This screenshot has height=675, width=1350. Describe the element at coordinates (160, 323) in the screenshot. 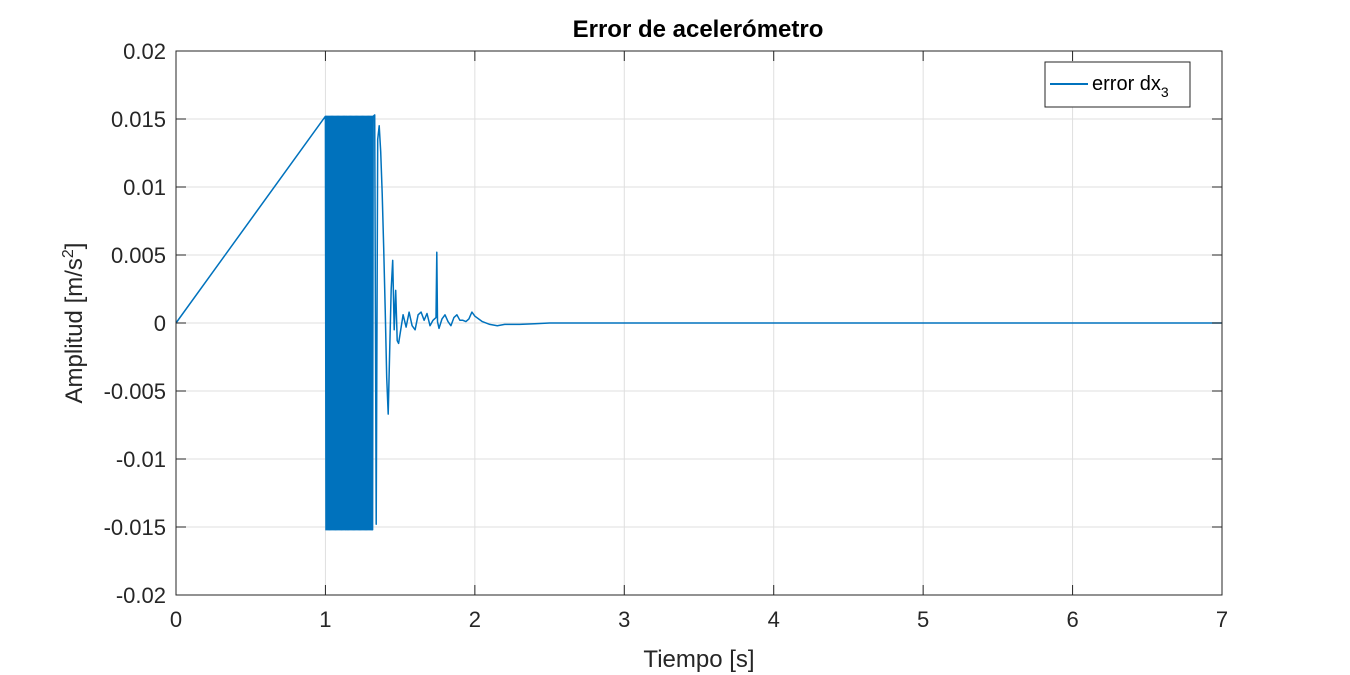

I see `y-tick-label: 0` at that location.